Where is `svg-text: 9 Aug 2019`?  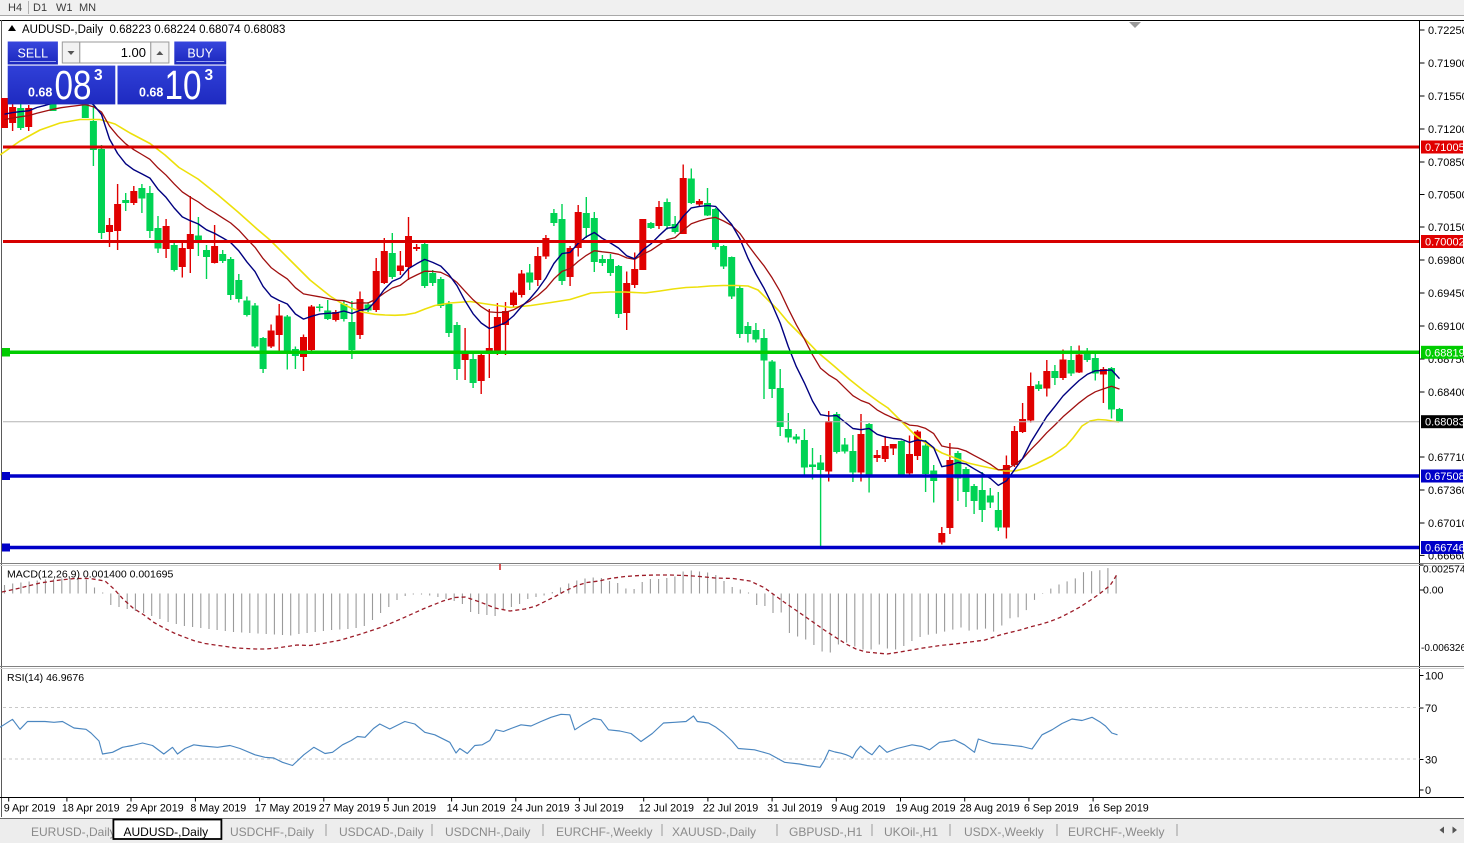
svg-text: 9 Aug 2019 is located at coordinates (858, 809).